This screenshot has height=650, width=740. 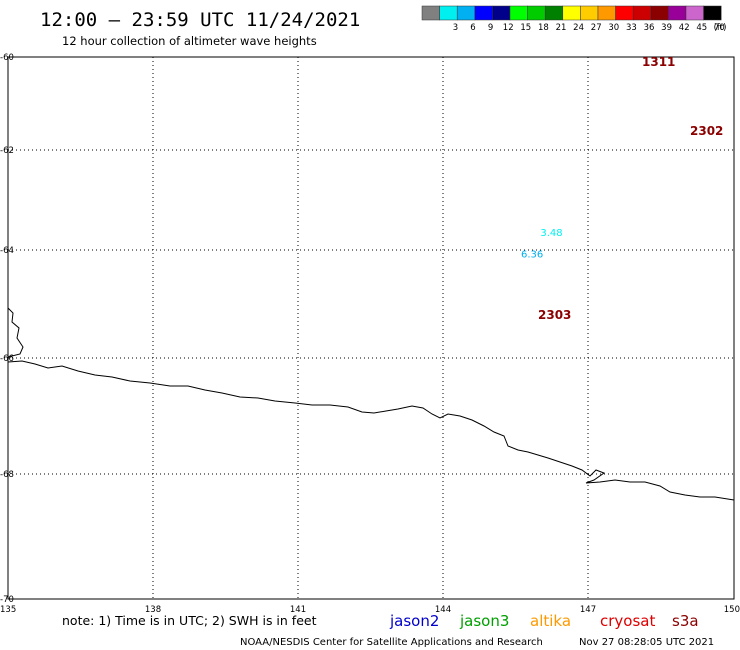 I want to click on satellite-s3a: s3a, so click(x=685, y=621).